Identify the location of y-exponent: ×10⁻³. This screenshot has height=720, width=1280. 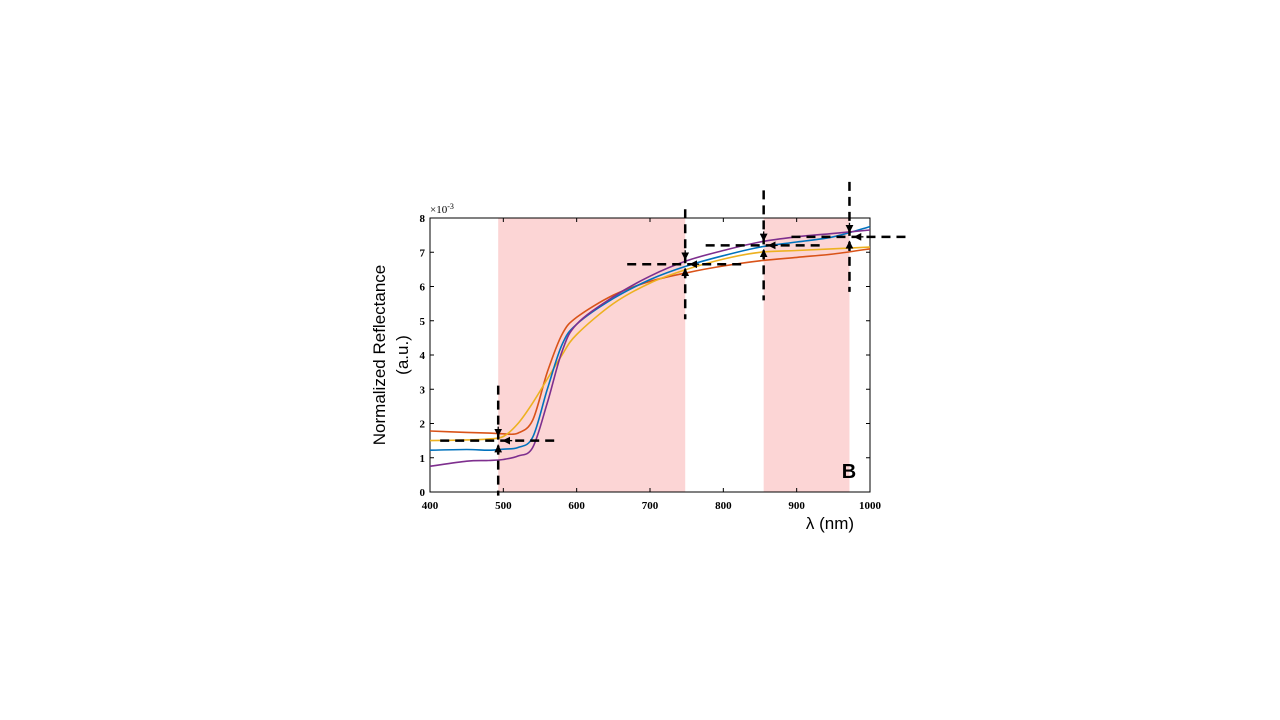
(442, 209).